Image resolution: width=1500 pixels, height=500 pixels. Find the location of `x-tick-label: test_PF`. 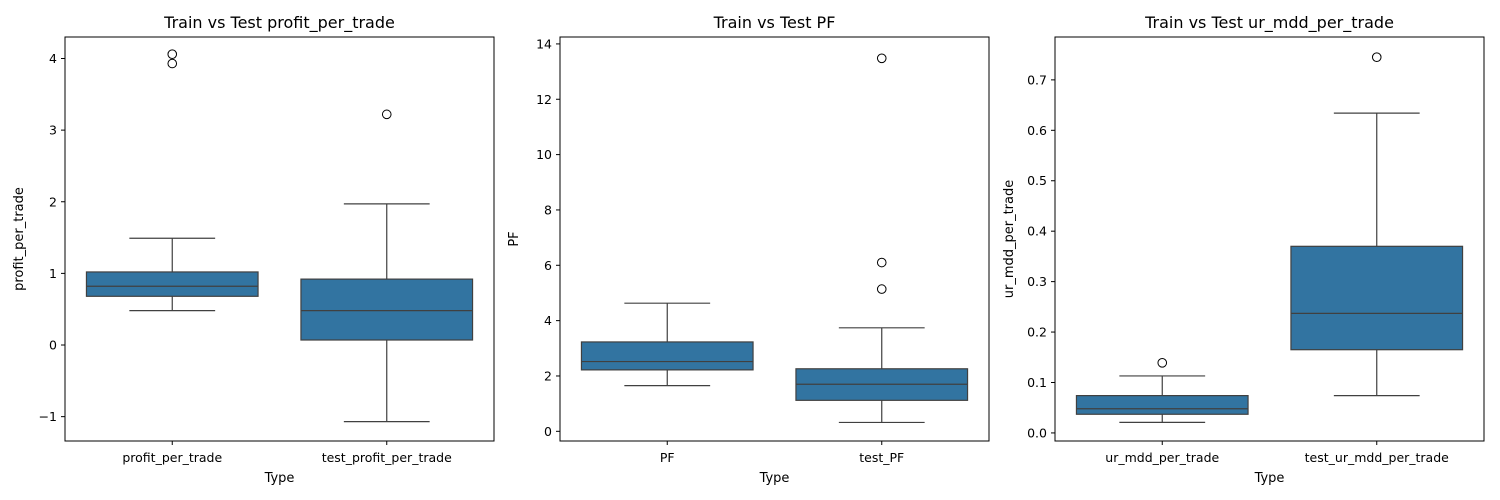

x-tick-label: test_PF is located at coordinates (881, 457).